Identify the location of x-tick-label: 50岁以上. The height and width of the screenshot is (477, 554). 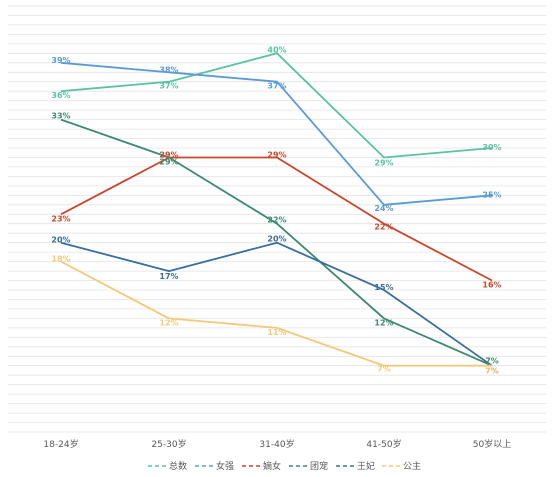
(492, 444).